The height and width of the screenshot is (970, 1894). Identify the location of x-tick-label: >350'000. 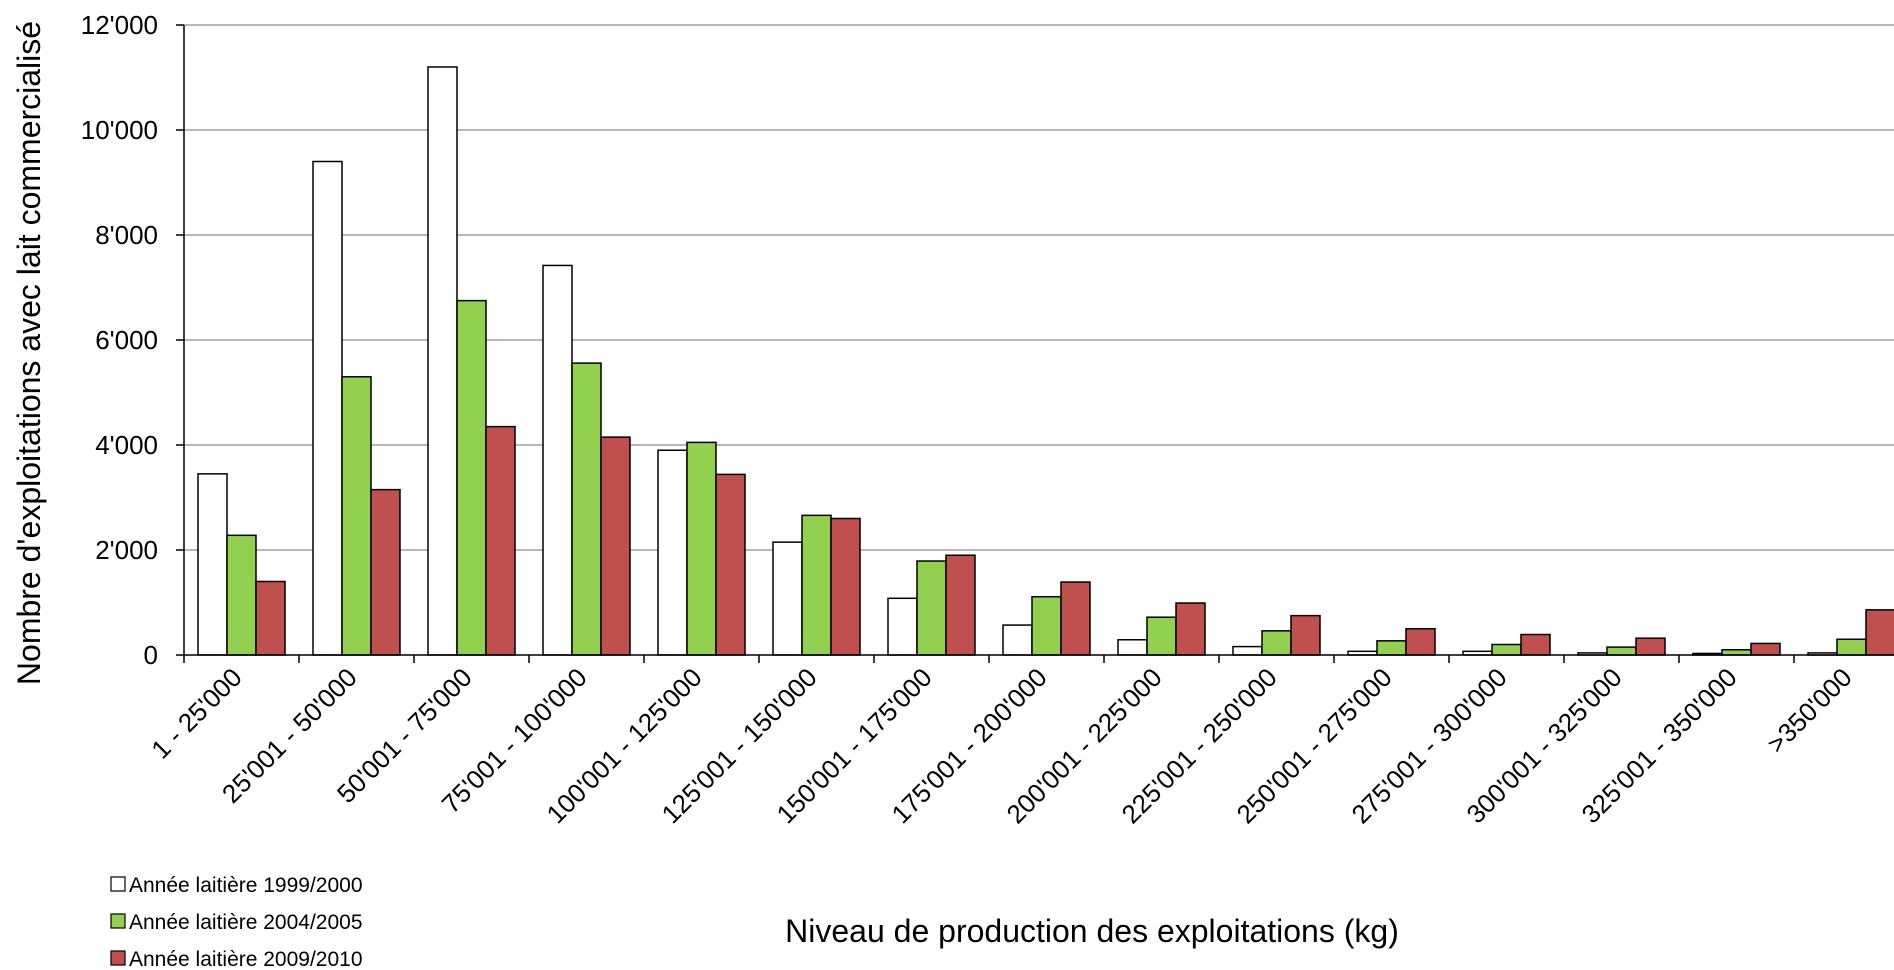
(1809, 710).